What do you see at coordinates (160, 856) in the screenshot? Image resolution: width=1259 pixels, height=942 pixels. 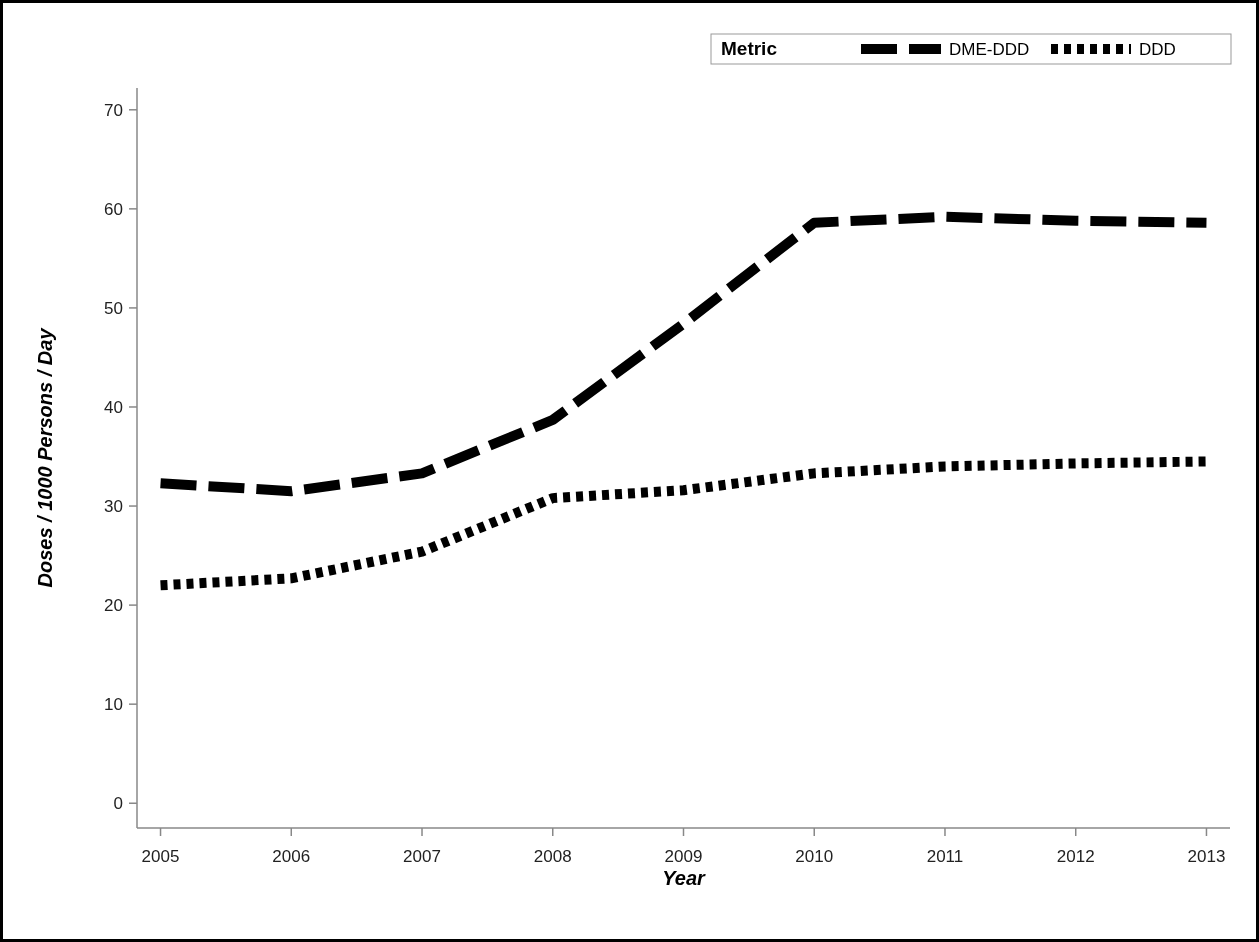 I see `x-tick-label: 2005` at bounding box center [160, 856].